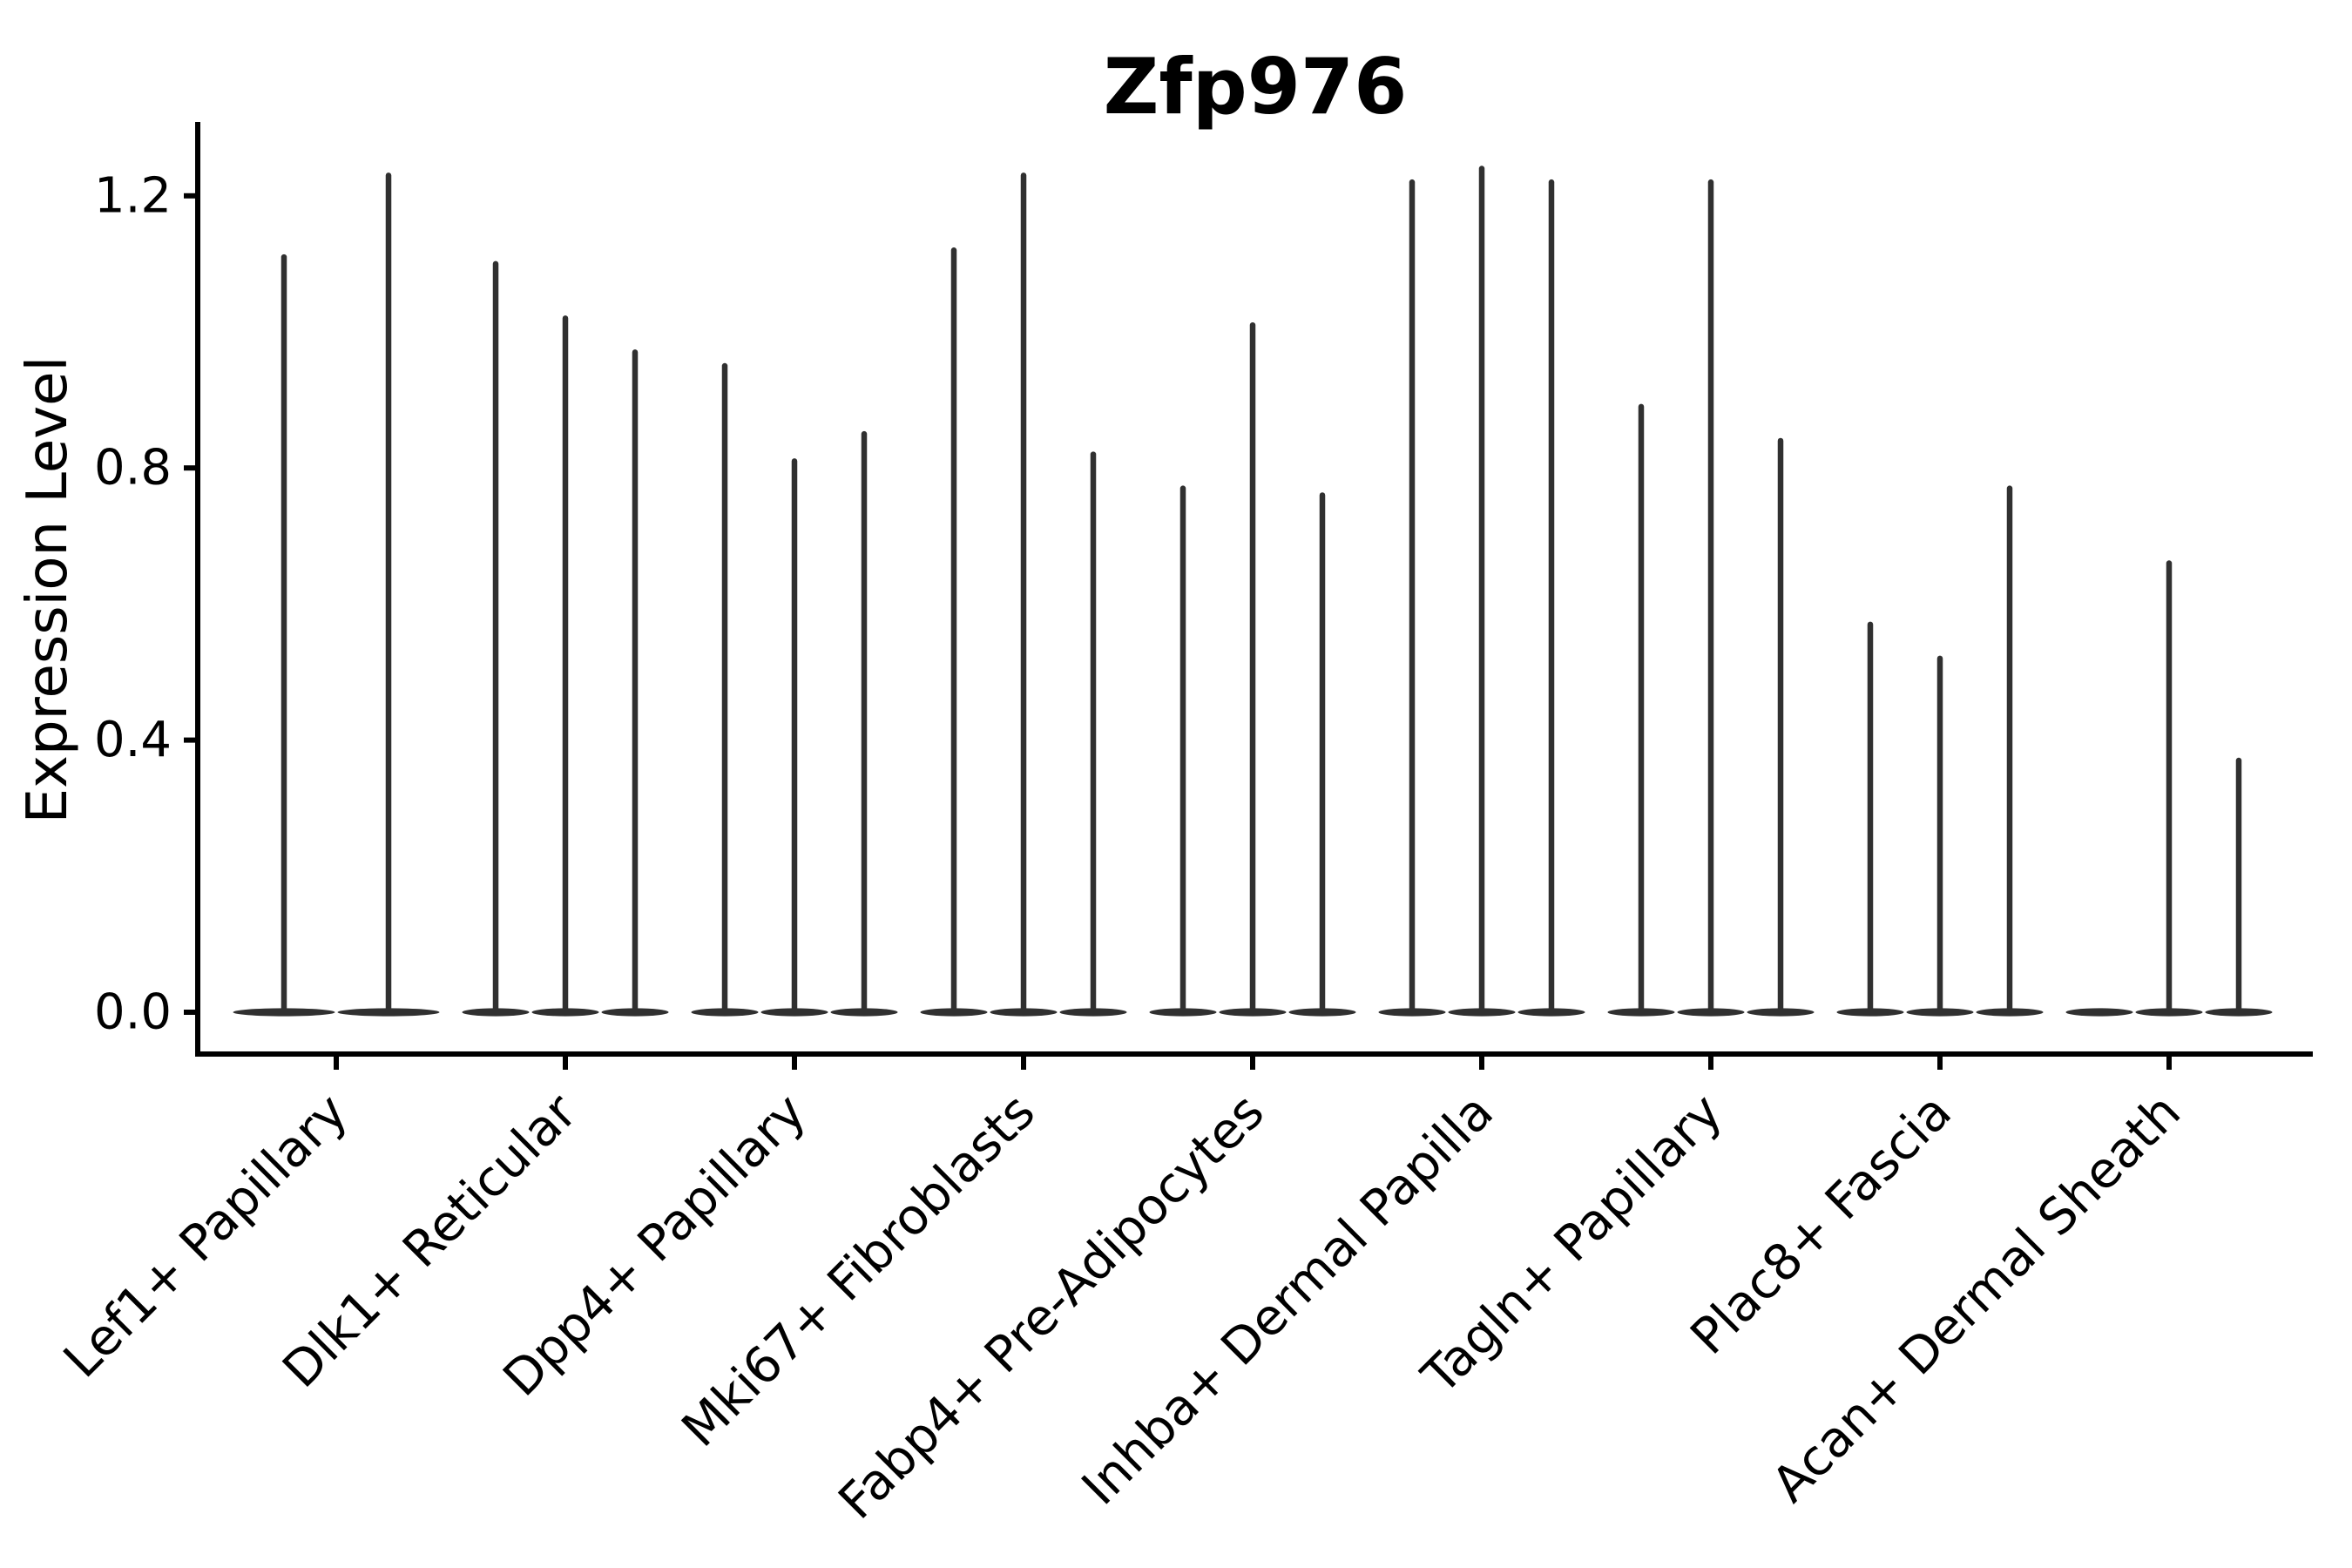 This screenshot has width=2352, height=1568. Describe the element at coordinates (1287, 1300) in the screenshot. I see `x-category-label: Inhba+ Dermal Papilla` at that location.